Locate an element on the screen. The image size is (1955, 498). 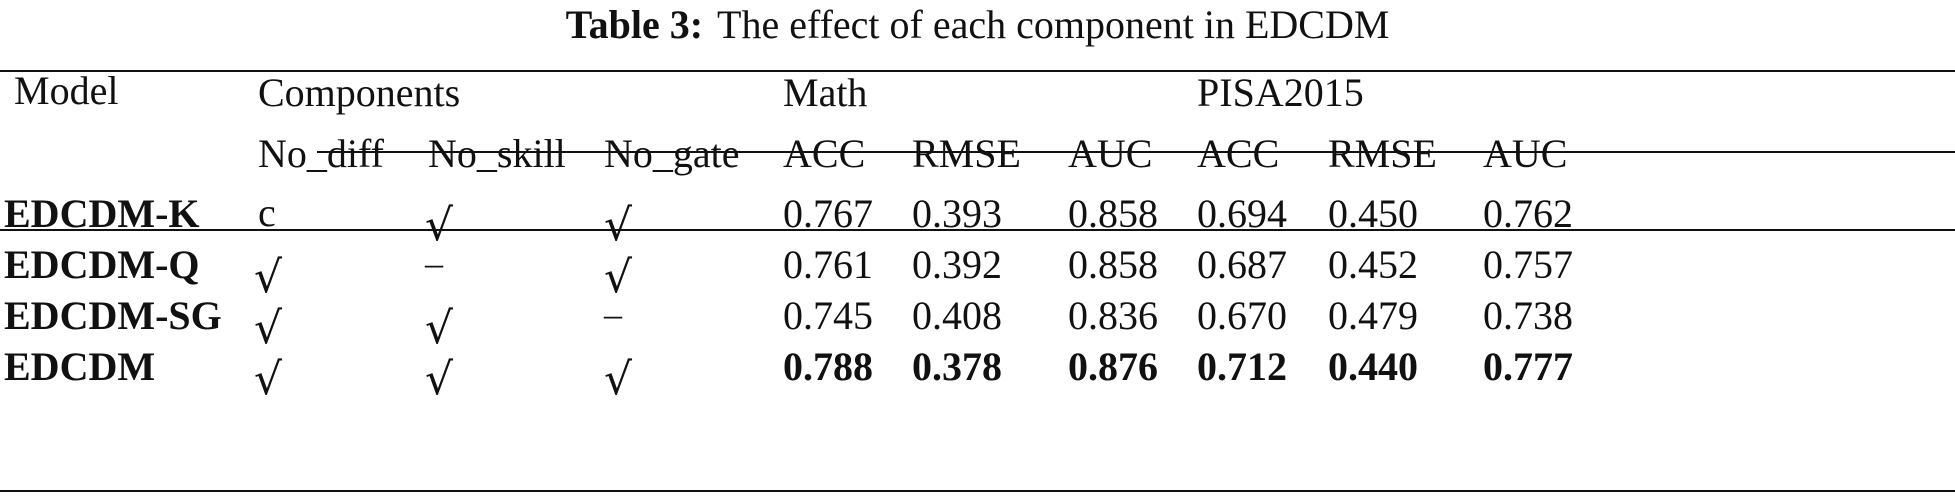
cell-pisa-acc: 0.687 is located at coordinates (1242, 264).